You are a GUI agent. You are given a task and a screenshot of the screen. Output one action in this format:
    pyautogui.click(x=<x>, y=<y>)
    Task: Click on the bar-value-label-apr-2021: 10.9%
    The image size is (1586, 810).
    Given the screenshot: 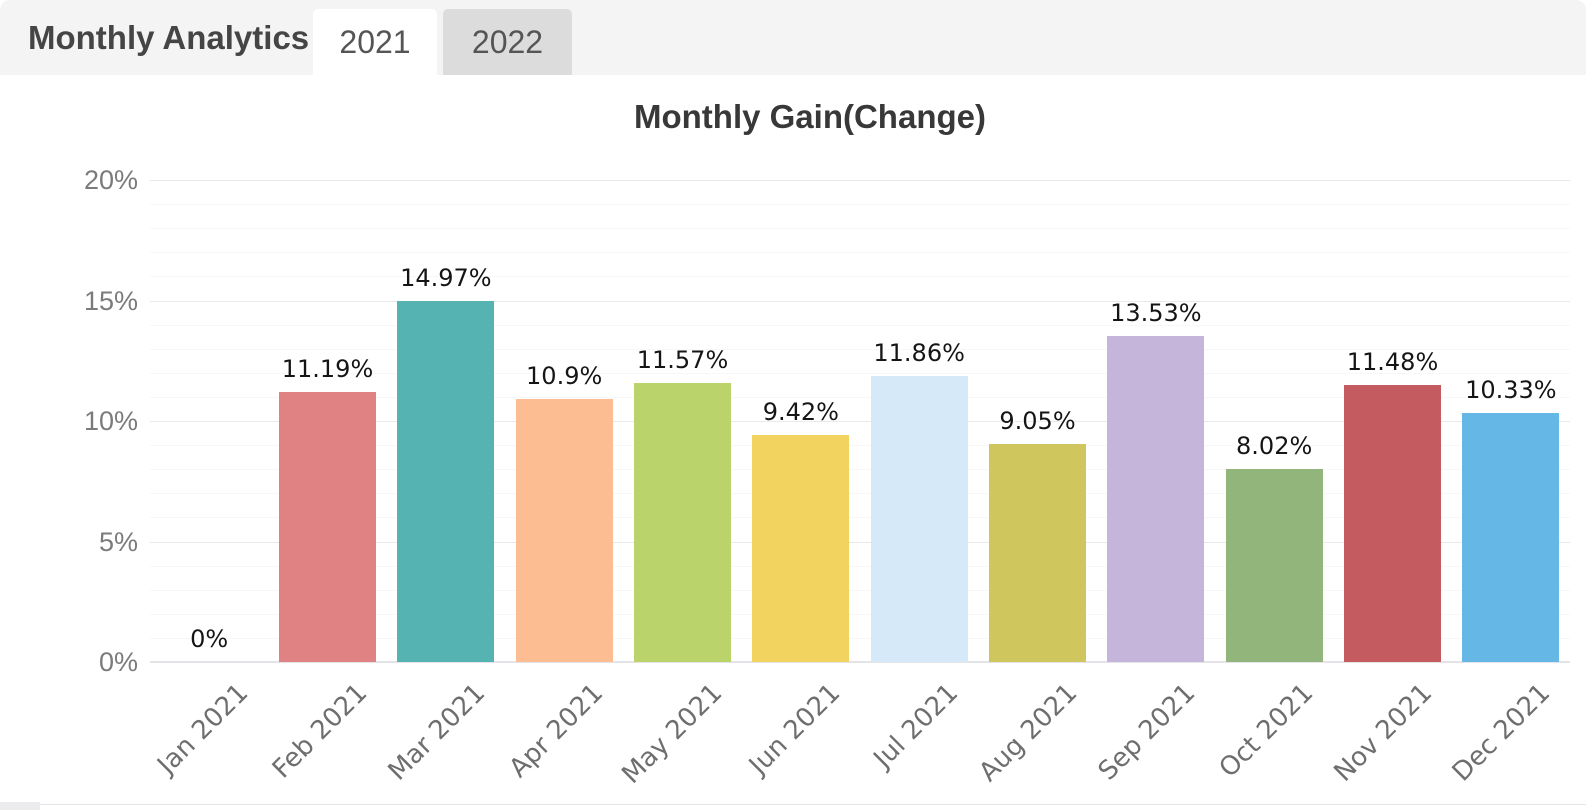 What is the action you would take?
    pyautogui.click(x=564, y=376)
    